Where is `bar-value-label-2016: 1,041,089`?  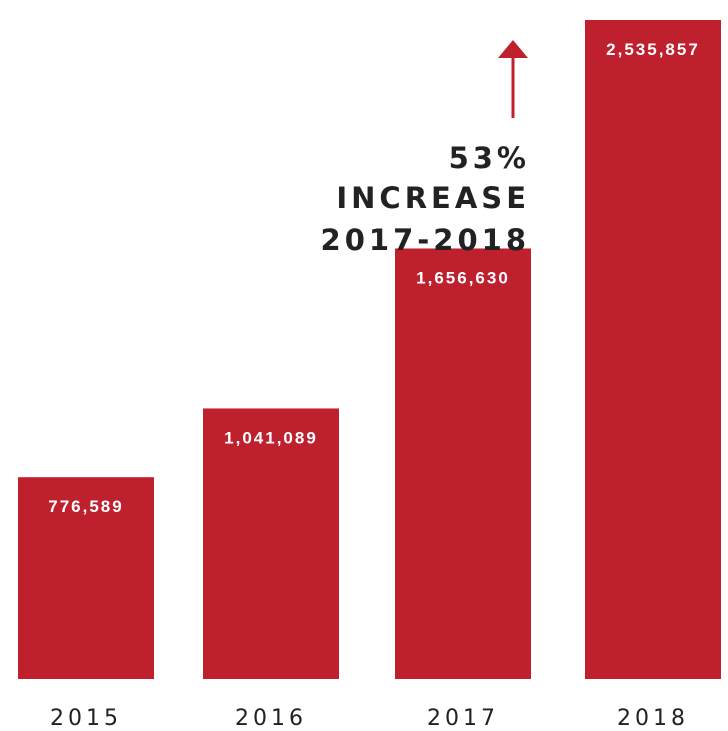 bar-value-label-2016: 1,041,089 is located at coordinates (271, 437).